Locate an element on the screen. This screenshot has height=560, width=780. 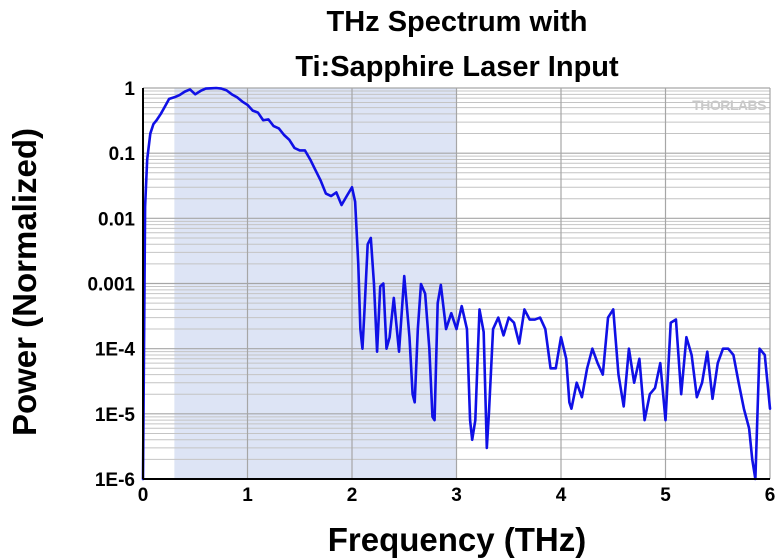
watermark-text: THORLABS is located at coordinates (729, 105).